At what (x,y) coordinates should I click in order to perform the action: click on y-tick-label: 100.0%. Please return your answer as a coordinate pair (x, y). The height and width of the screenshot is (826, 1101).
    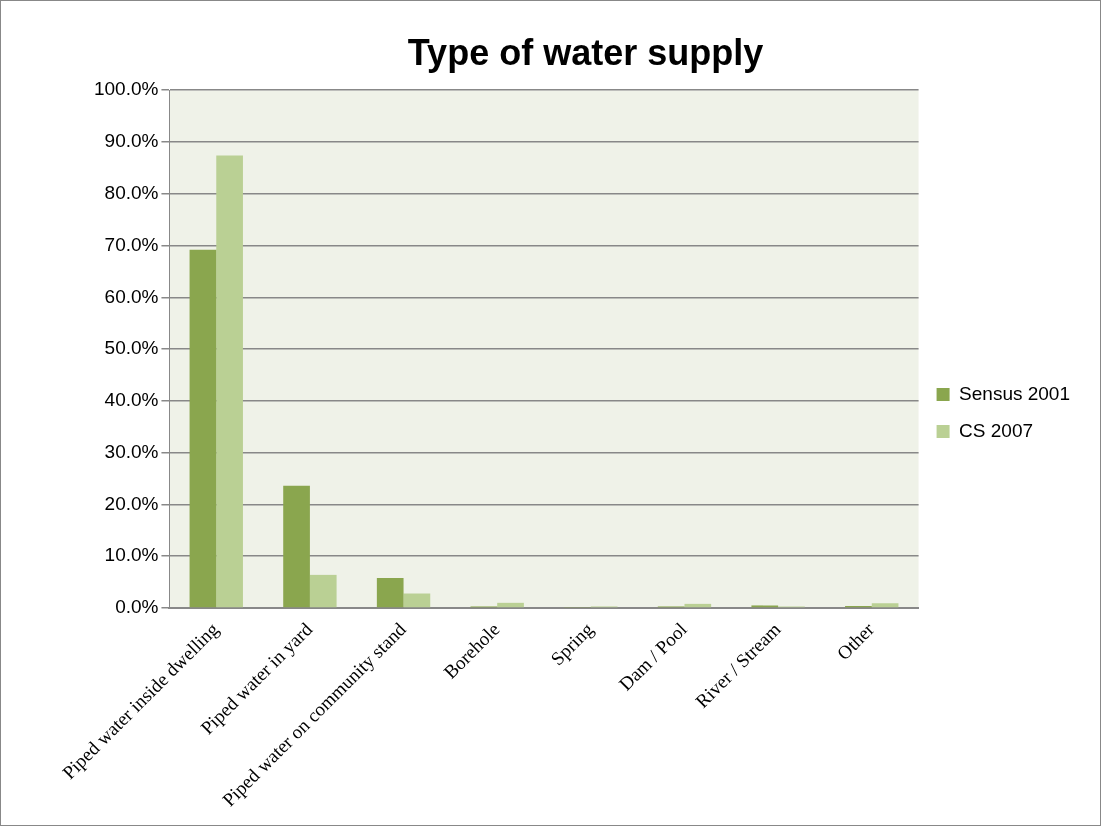
    Looking at the image, I should click on (126, 89).